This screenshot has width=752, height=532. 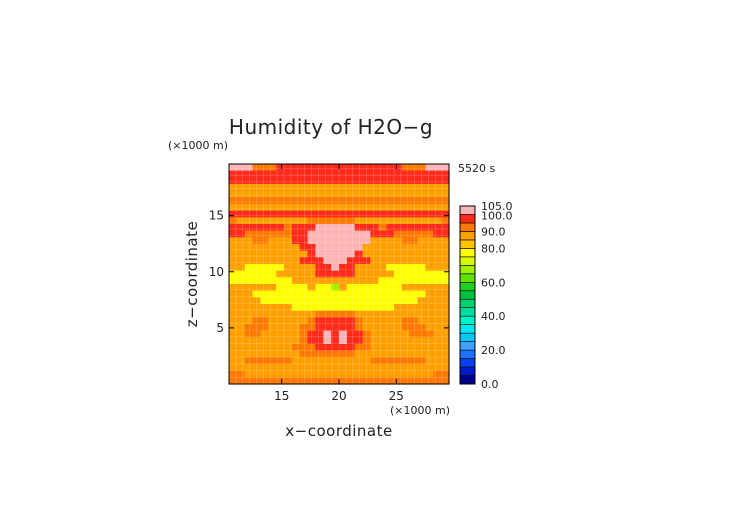 I want to click on axis-ticks: 15 20 25 5 10 15, so click(x=329, y=283).